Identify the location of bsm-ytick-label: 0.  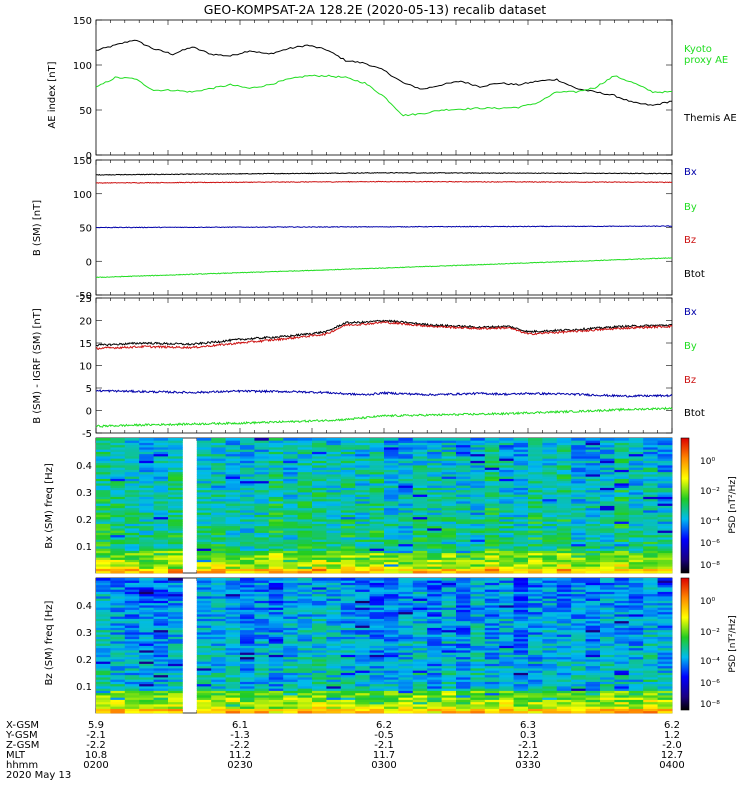
(89, 262).